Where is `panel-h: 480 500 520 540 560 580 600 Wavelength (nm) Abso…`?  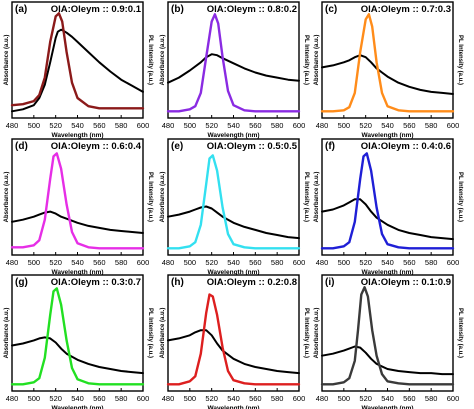 panel-h: 480 500 520 540 560 580 600 Wavelength (nm) Abso… is located at coordinates (234, 341).